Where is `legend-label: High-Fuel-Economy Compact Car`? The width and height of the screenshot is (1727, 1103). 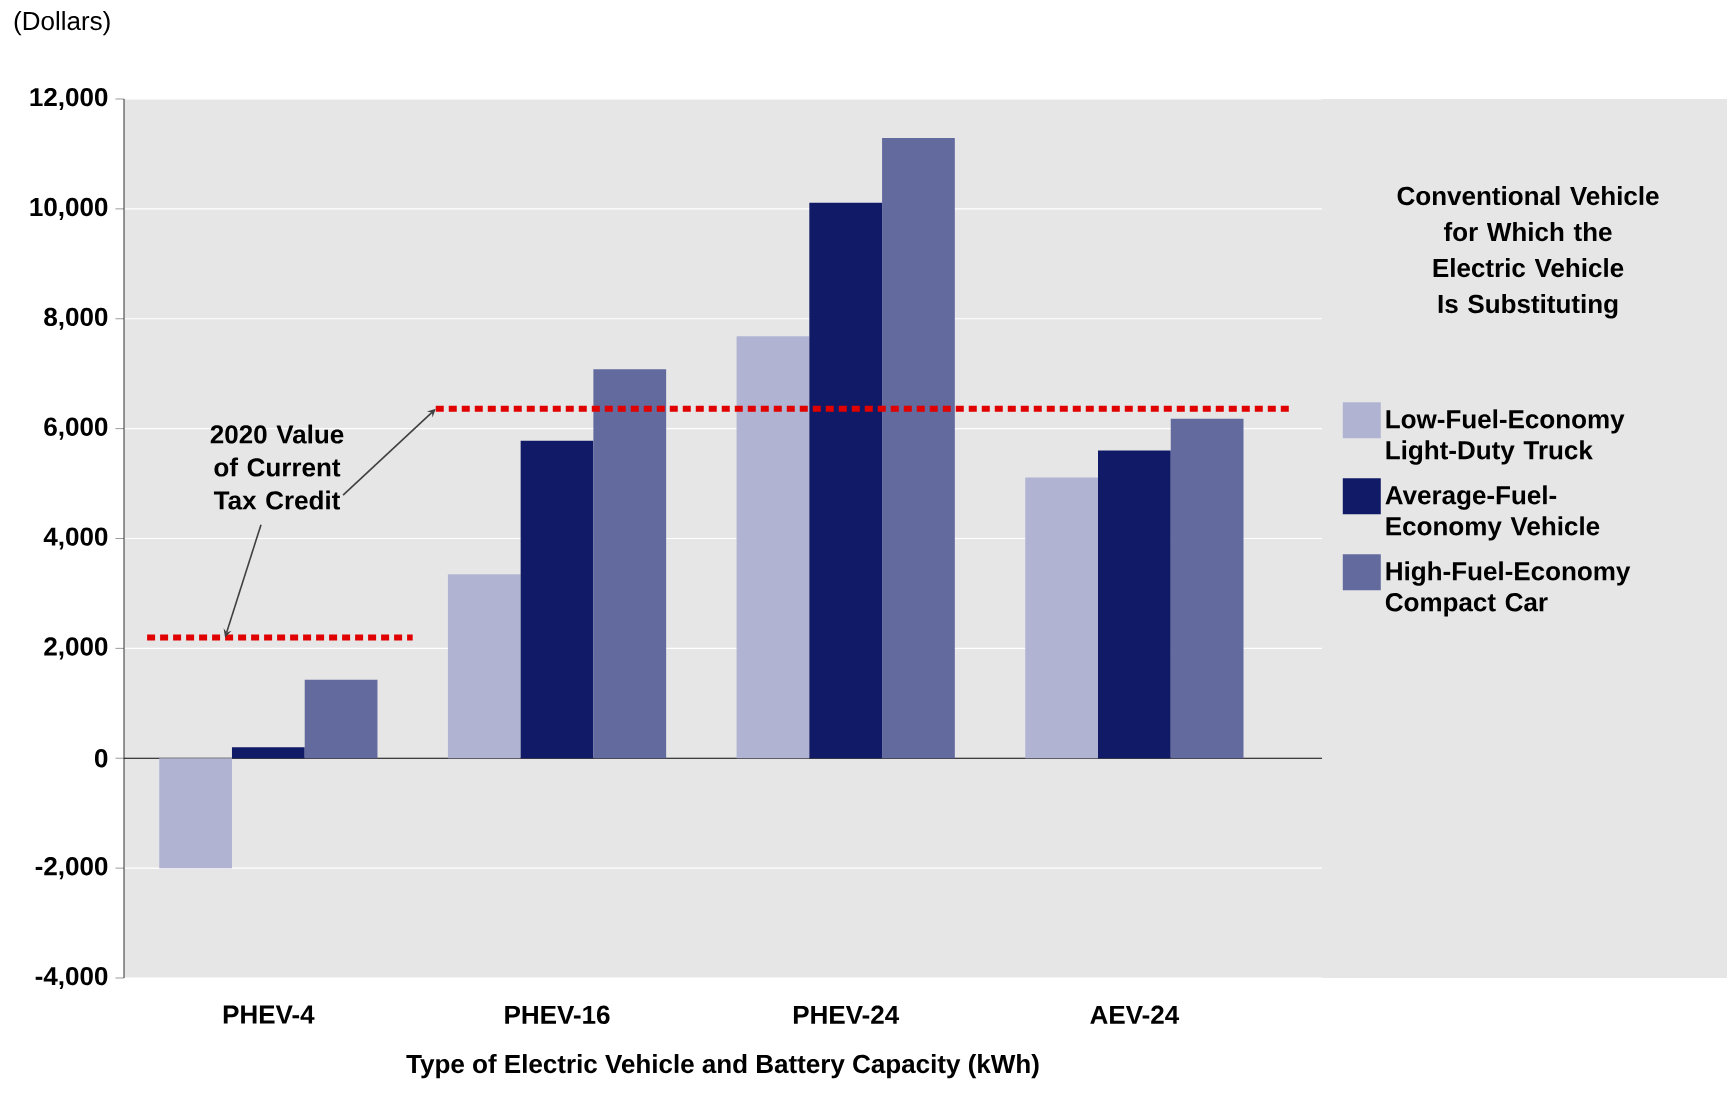
legend-label: High-Fuel-Economy Compact Car is located at coordinates (1508, 589).